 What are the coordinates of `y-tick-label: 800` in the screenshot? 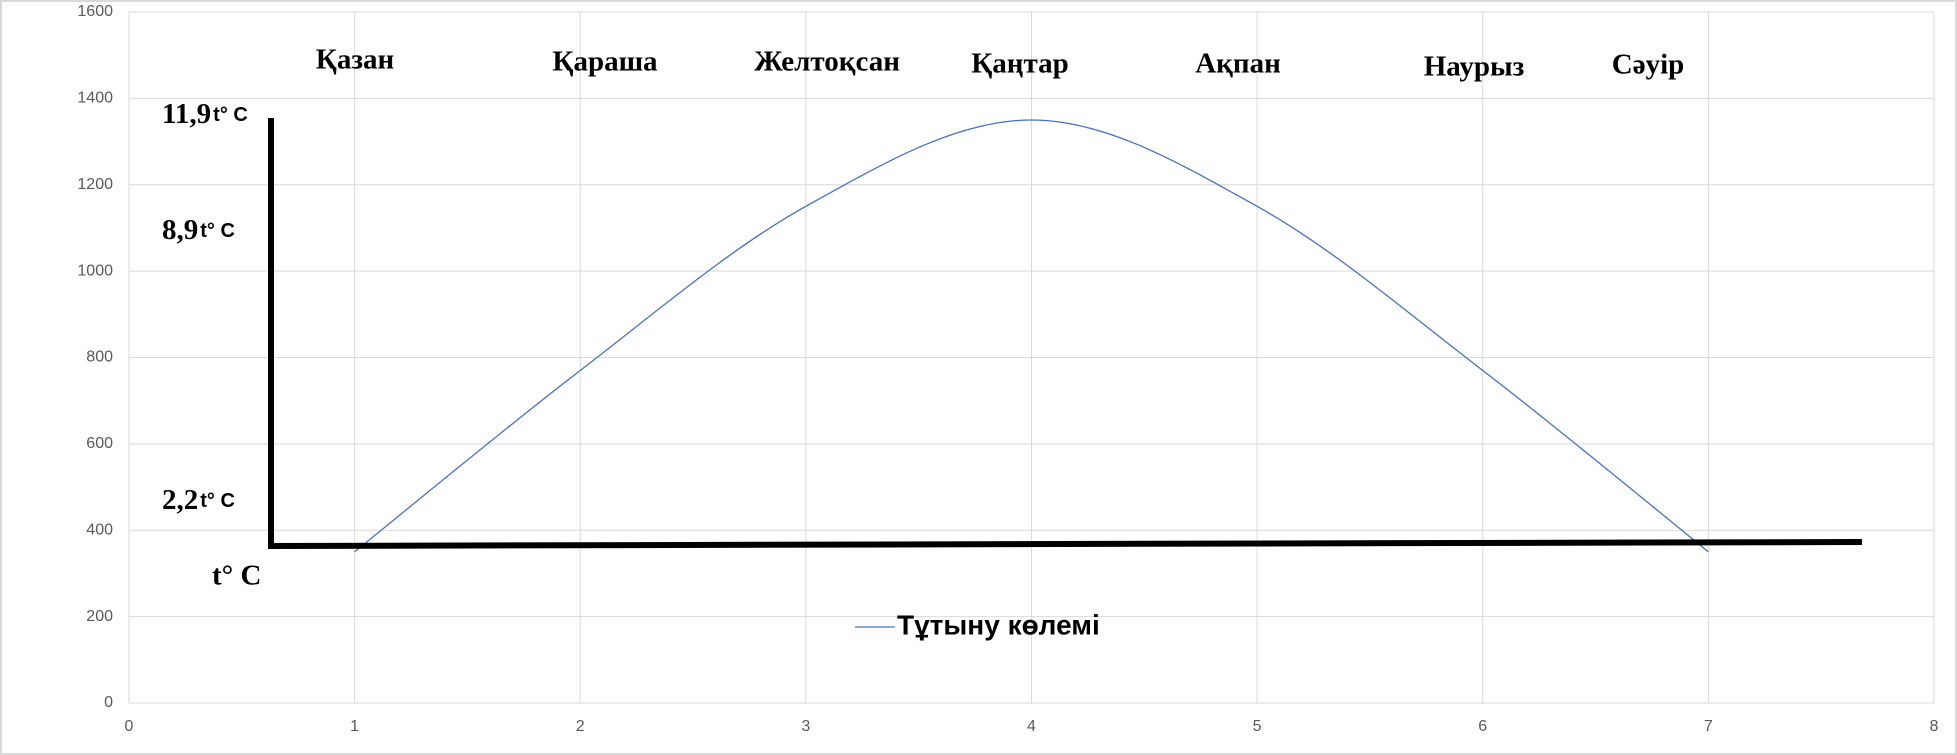 It's located at (99, 357).